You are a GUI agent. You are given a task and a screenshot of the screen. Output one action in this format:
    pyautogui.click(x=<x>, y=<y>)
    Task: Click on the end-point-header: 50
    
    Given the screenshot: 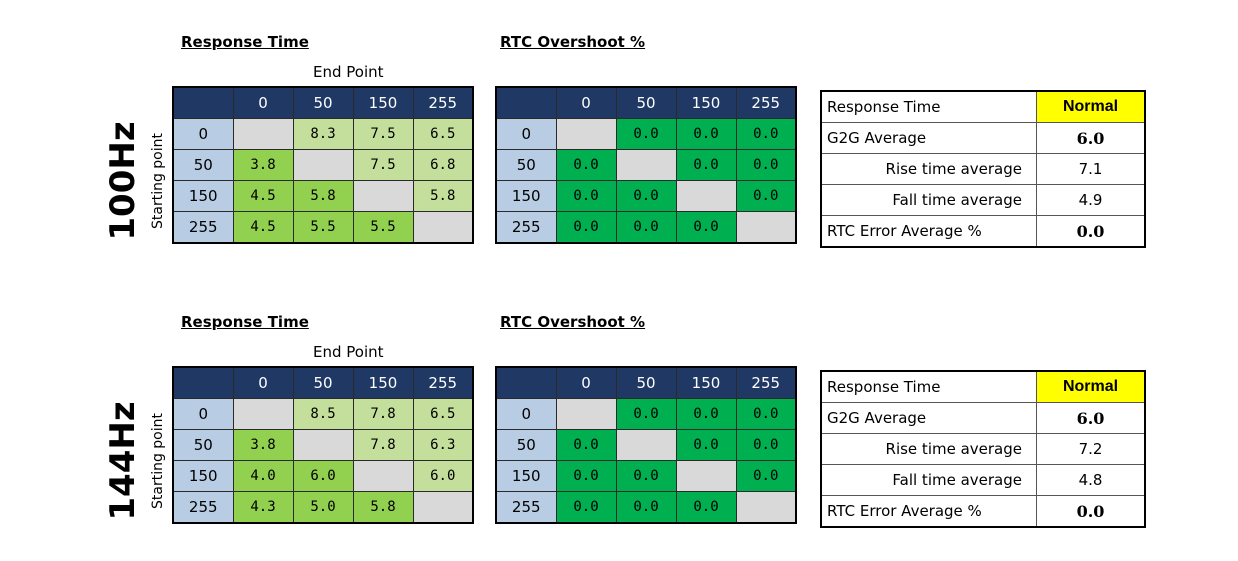 What is the action you would take?
    pyautogui.click(x=646, y=382)
    